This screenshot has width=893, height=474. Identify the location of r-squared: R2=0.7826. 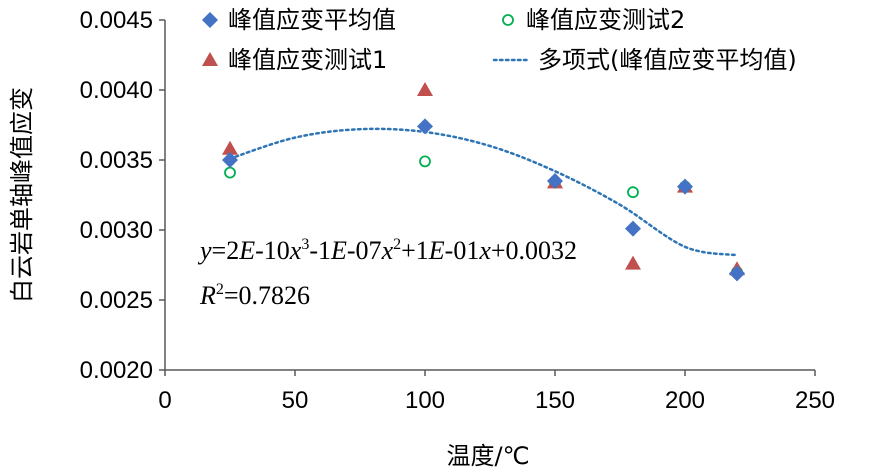
(254, 295).